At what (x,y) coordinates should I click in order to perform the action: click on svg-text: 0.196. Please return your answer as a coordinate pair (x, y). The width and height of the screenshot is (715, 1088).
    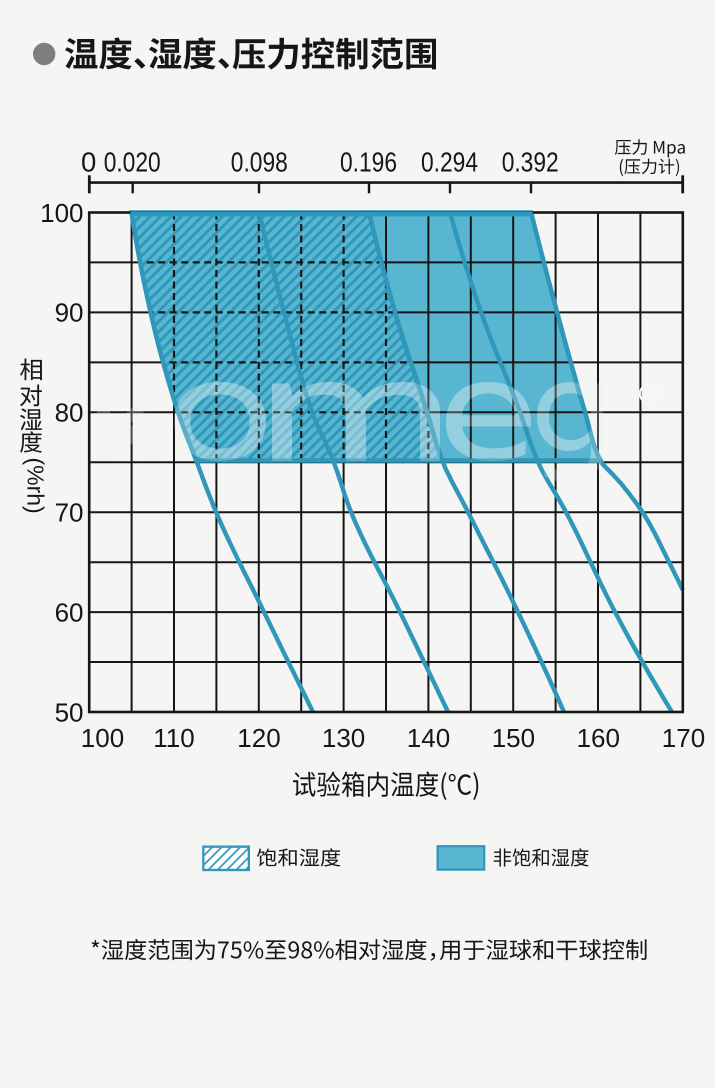
    Looking at the image, I should click on (368, 162).